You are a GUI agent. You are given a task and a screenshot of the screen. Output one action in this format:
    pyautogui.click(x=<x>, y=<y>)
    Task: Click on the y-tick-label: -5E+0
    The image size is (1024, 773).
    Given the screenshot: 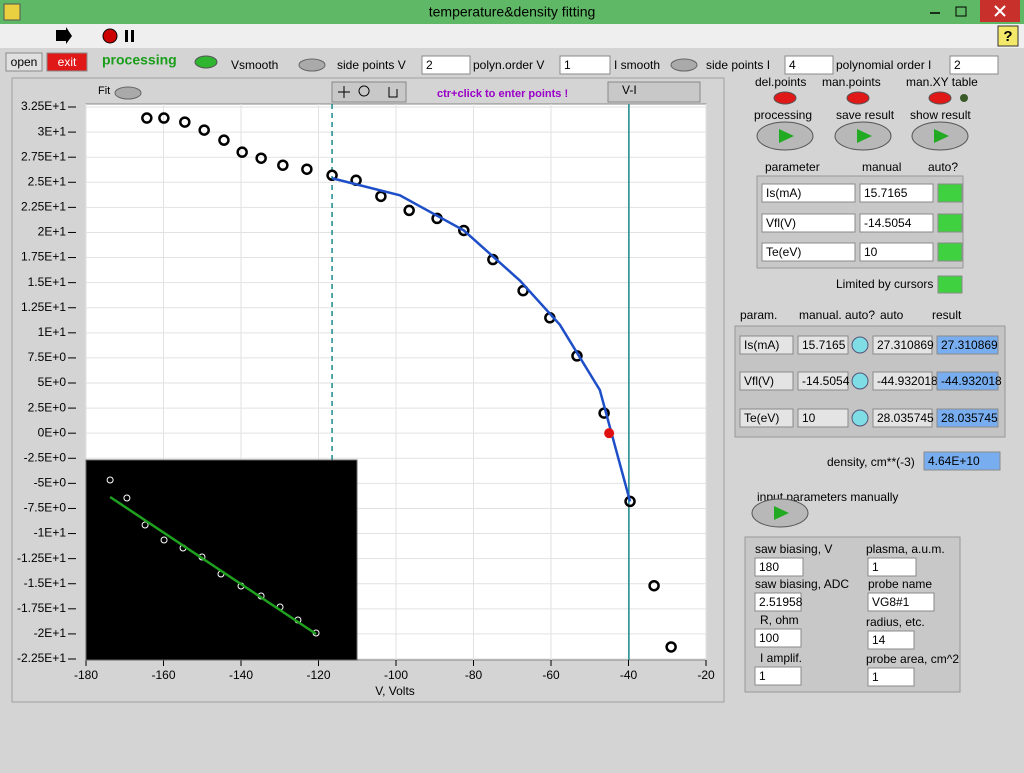 What is the action you would take?
    pyautogui.click(x=50, y=483)
    